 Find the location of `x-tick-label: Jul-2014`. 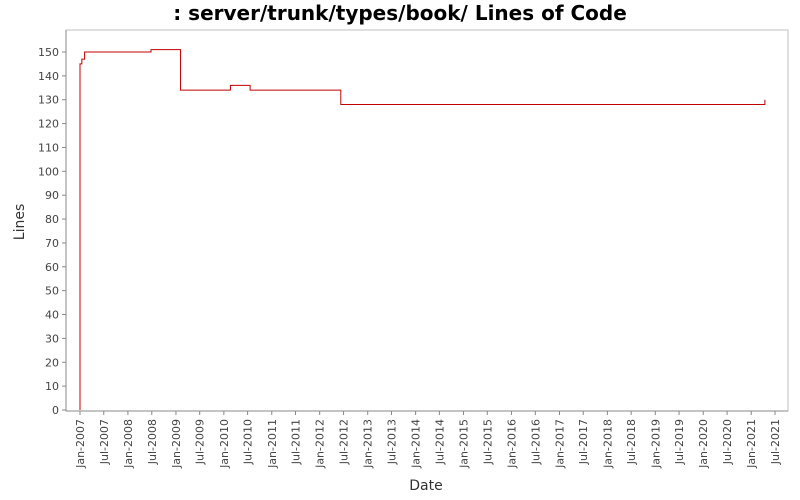

x-tick-label: Jul-2014 is located at coordinates (439, 442).